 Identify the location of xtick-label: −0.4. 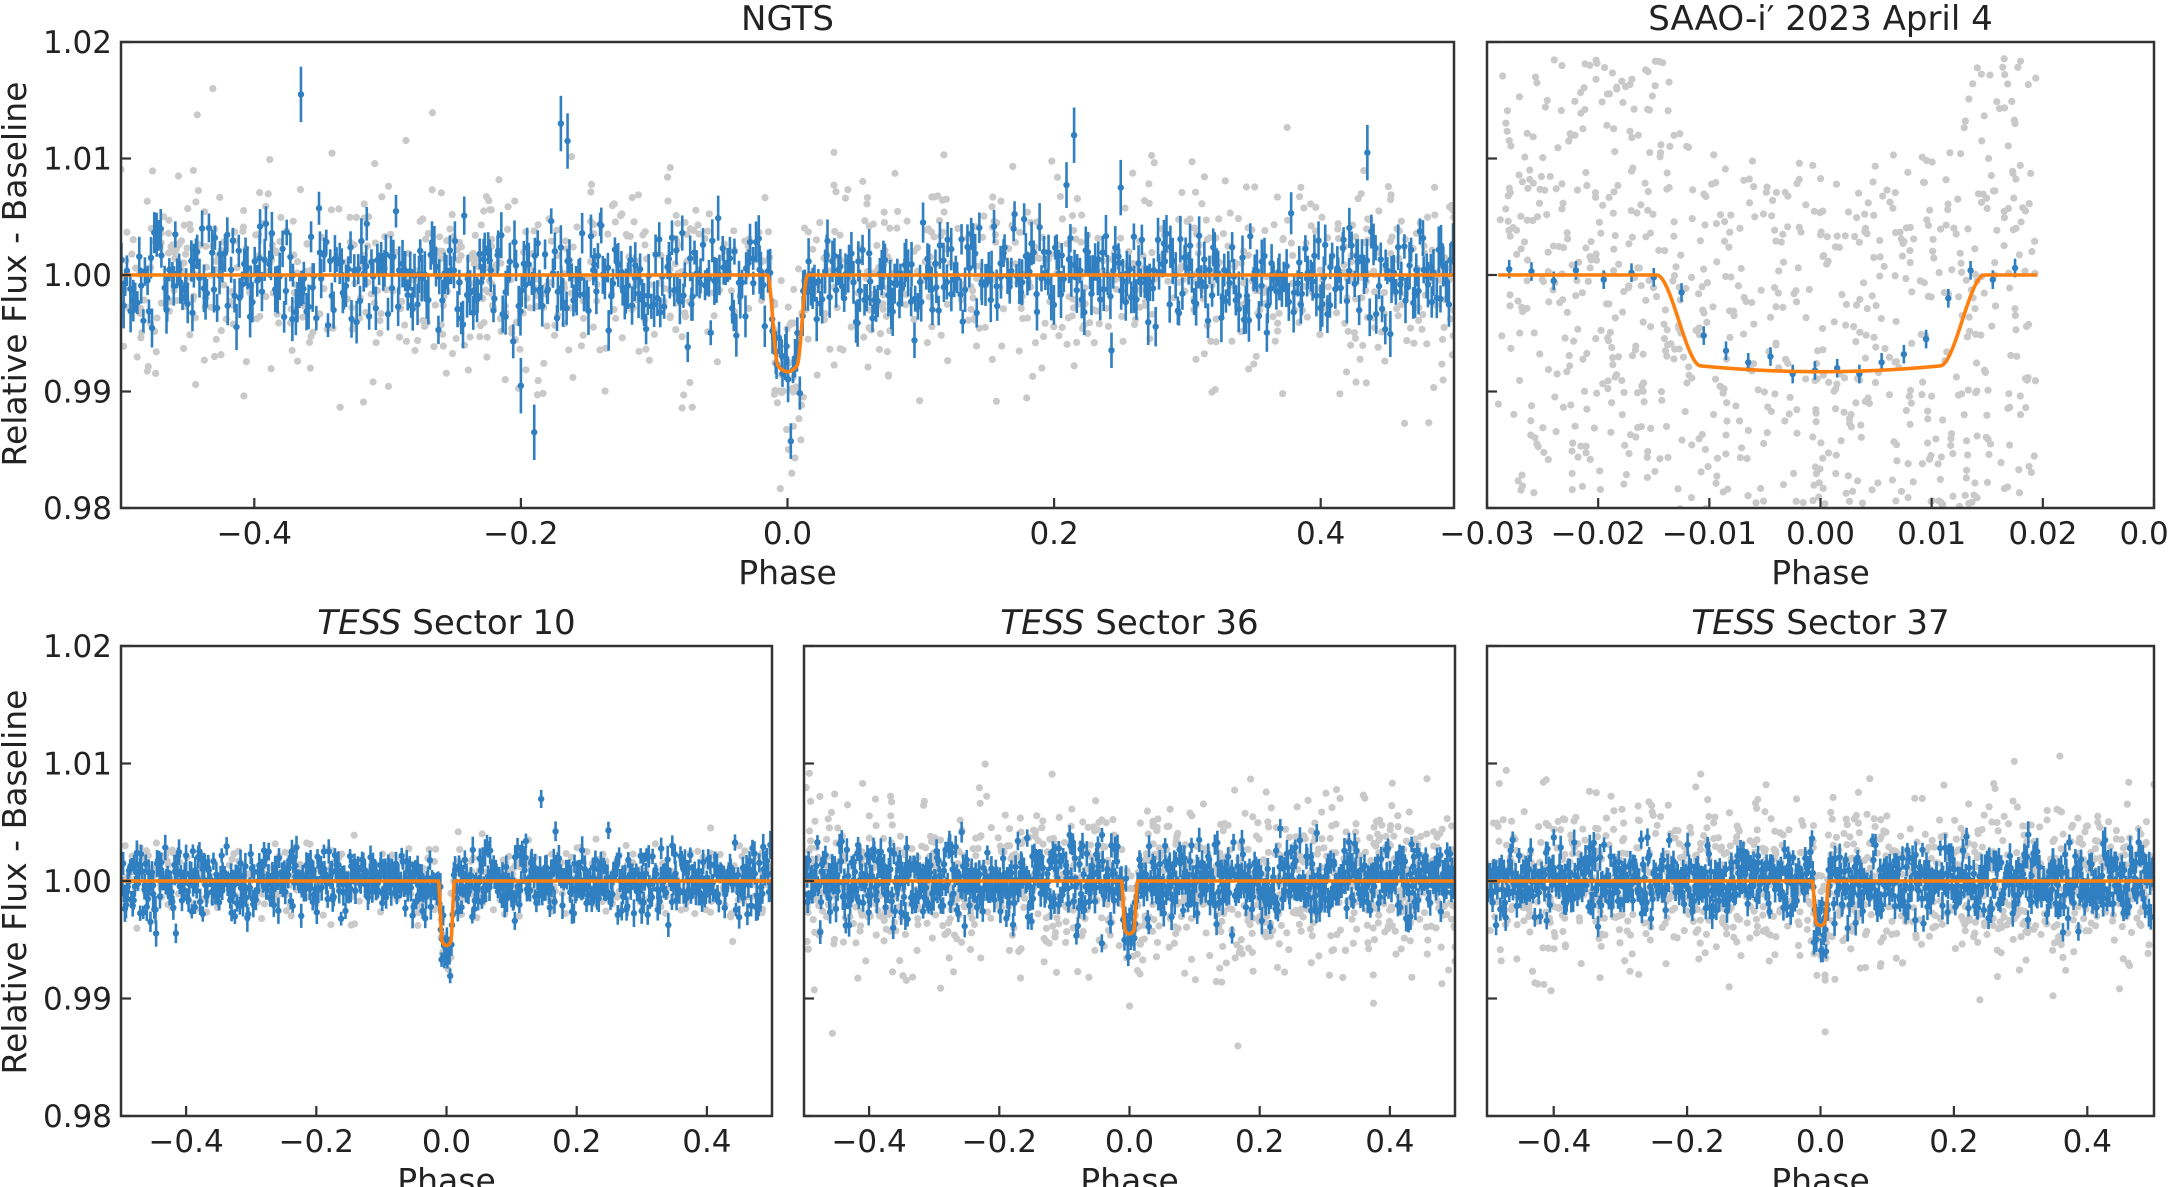
(254, 534).